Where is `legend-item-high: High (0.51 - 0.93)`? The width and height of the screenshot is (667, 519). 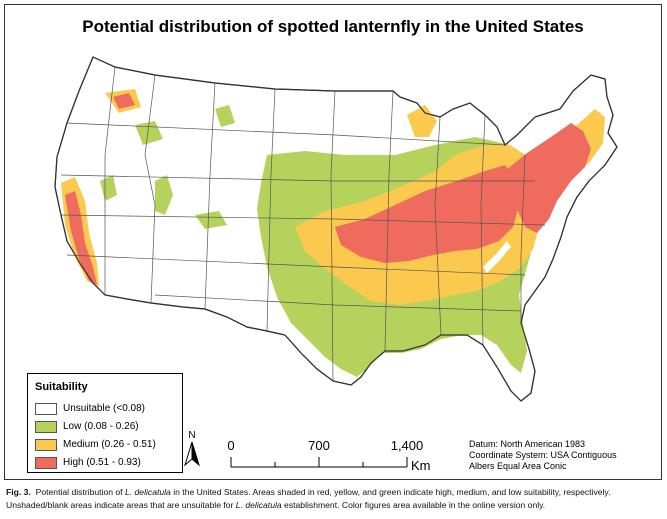 legend-item-high: High (0.51 - 0.93) is located at coordinates (105, 462).